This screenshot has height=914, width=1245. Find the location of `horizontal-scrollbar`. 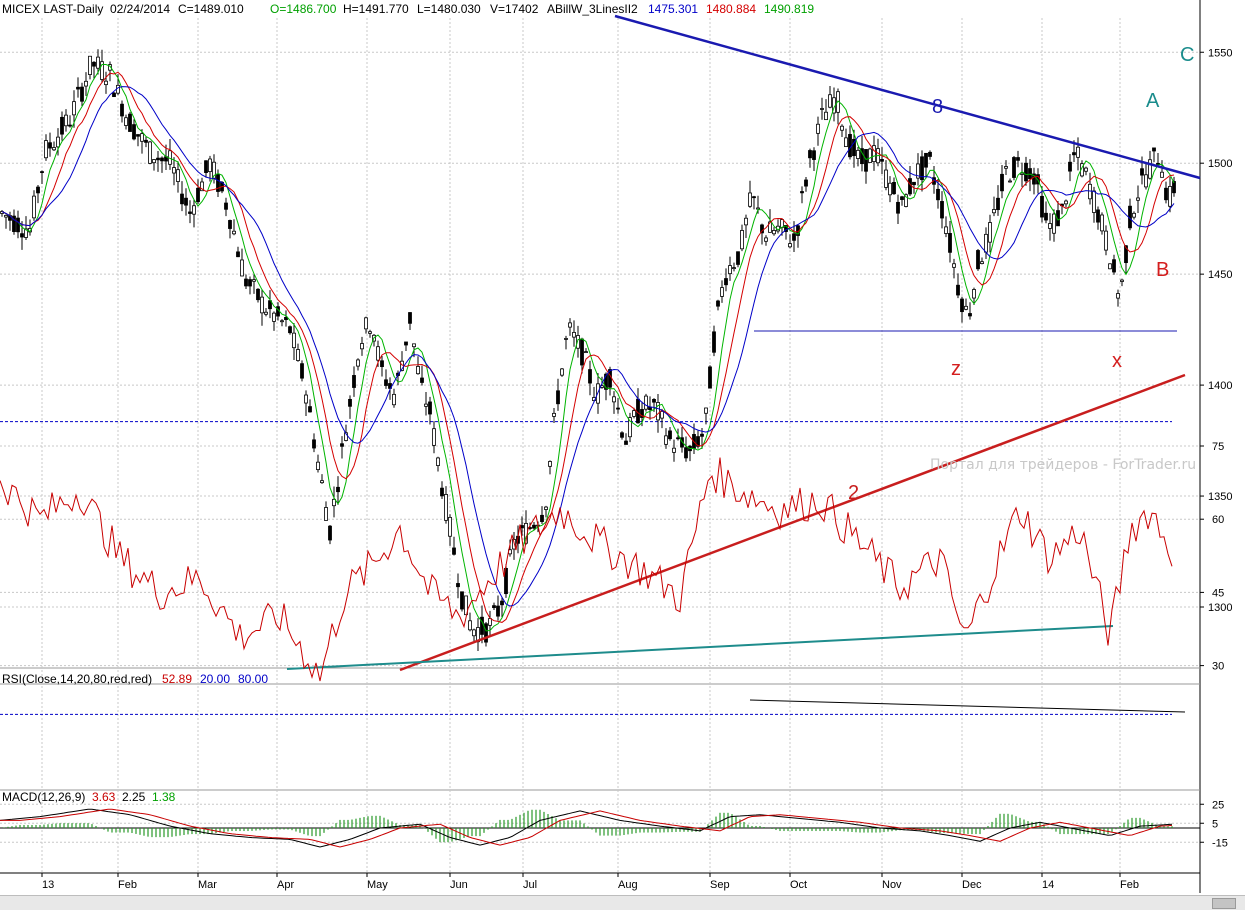

horizontal-scrollbar is located at coordinates (622, 902).